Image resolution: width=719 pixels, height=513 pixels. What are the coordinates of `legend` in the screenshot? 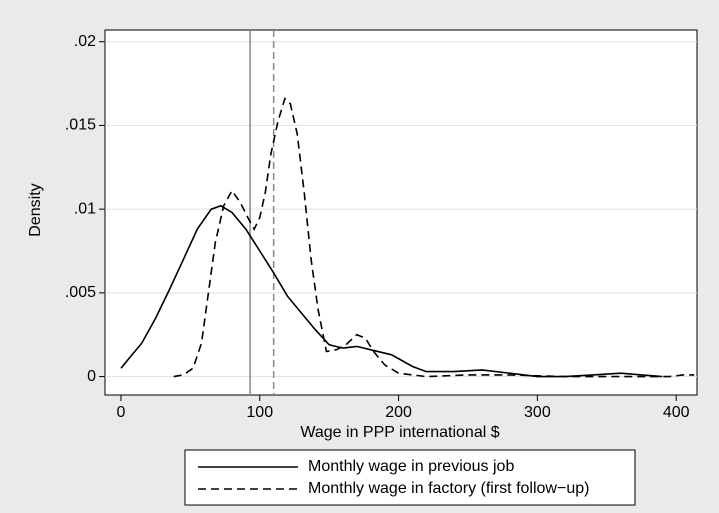 It's located at (410, 477).